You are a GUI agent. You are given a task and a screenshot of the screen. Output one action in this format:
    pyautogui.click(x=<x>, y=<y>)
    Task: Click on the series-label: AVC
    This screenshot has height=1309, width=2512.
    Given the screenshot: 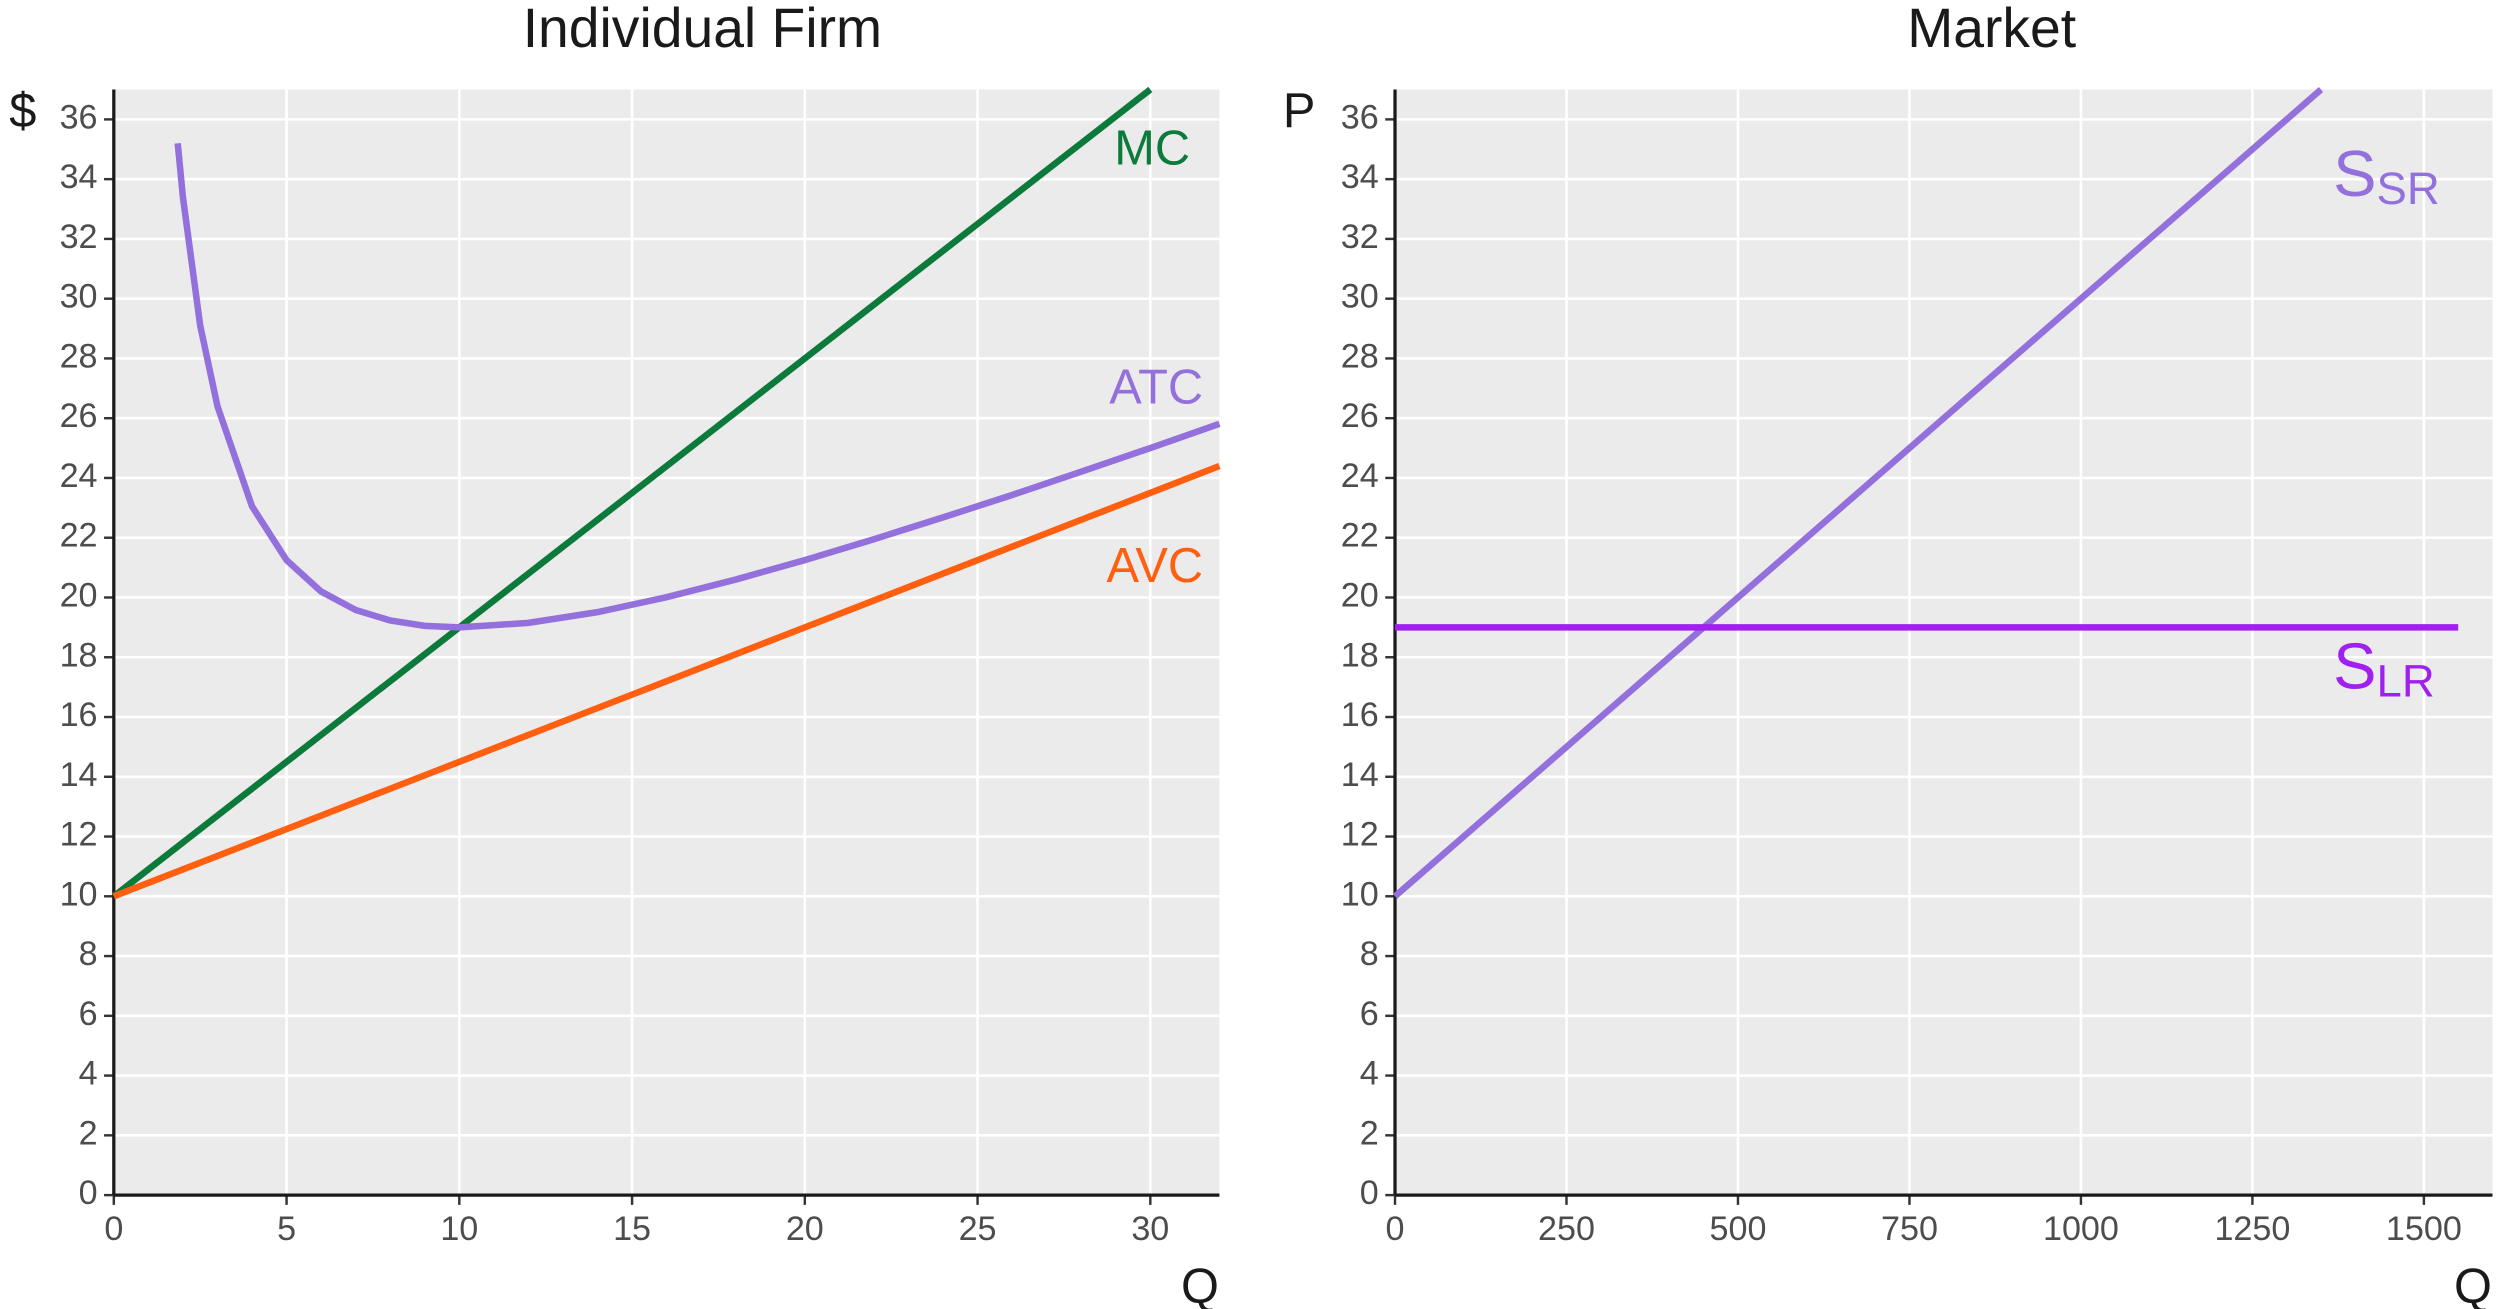 What is the action you would take?
    pyautogui.click(x=1155, y=566)
    